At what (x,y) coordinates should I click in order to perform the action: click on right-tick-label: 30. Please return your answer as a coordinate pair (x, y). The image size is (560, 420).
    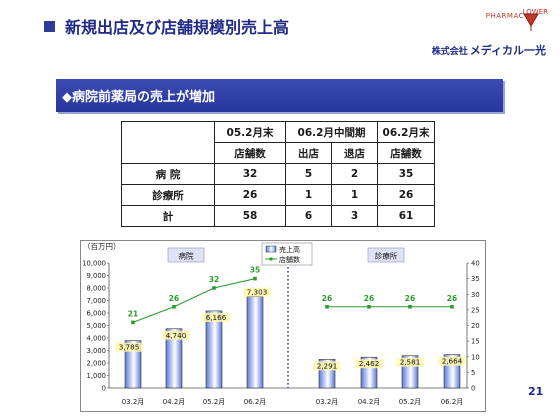
    Looking at the image, I should click on (475, 295).